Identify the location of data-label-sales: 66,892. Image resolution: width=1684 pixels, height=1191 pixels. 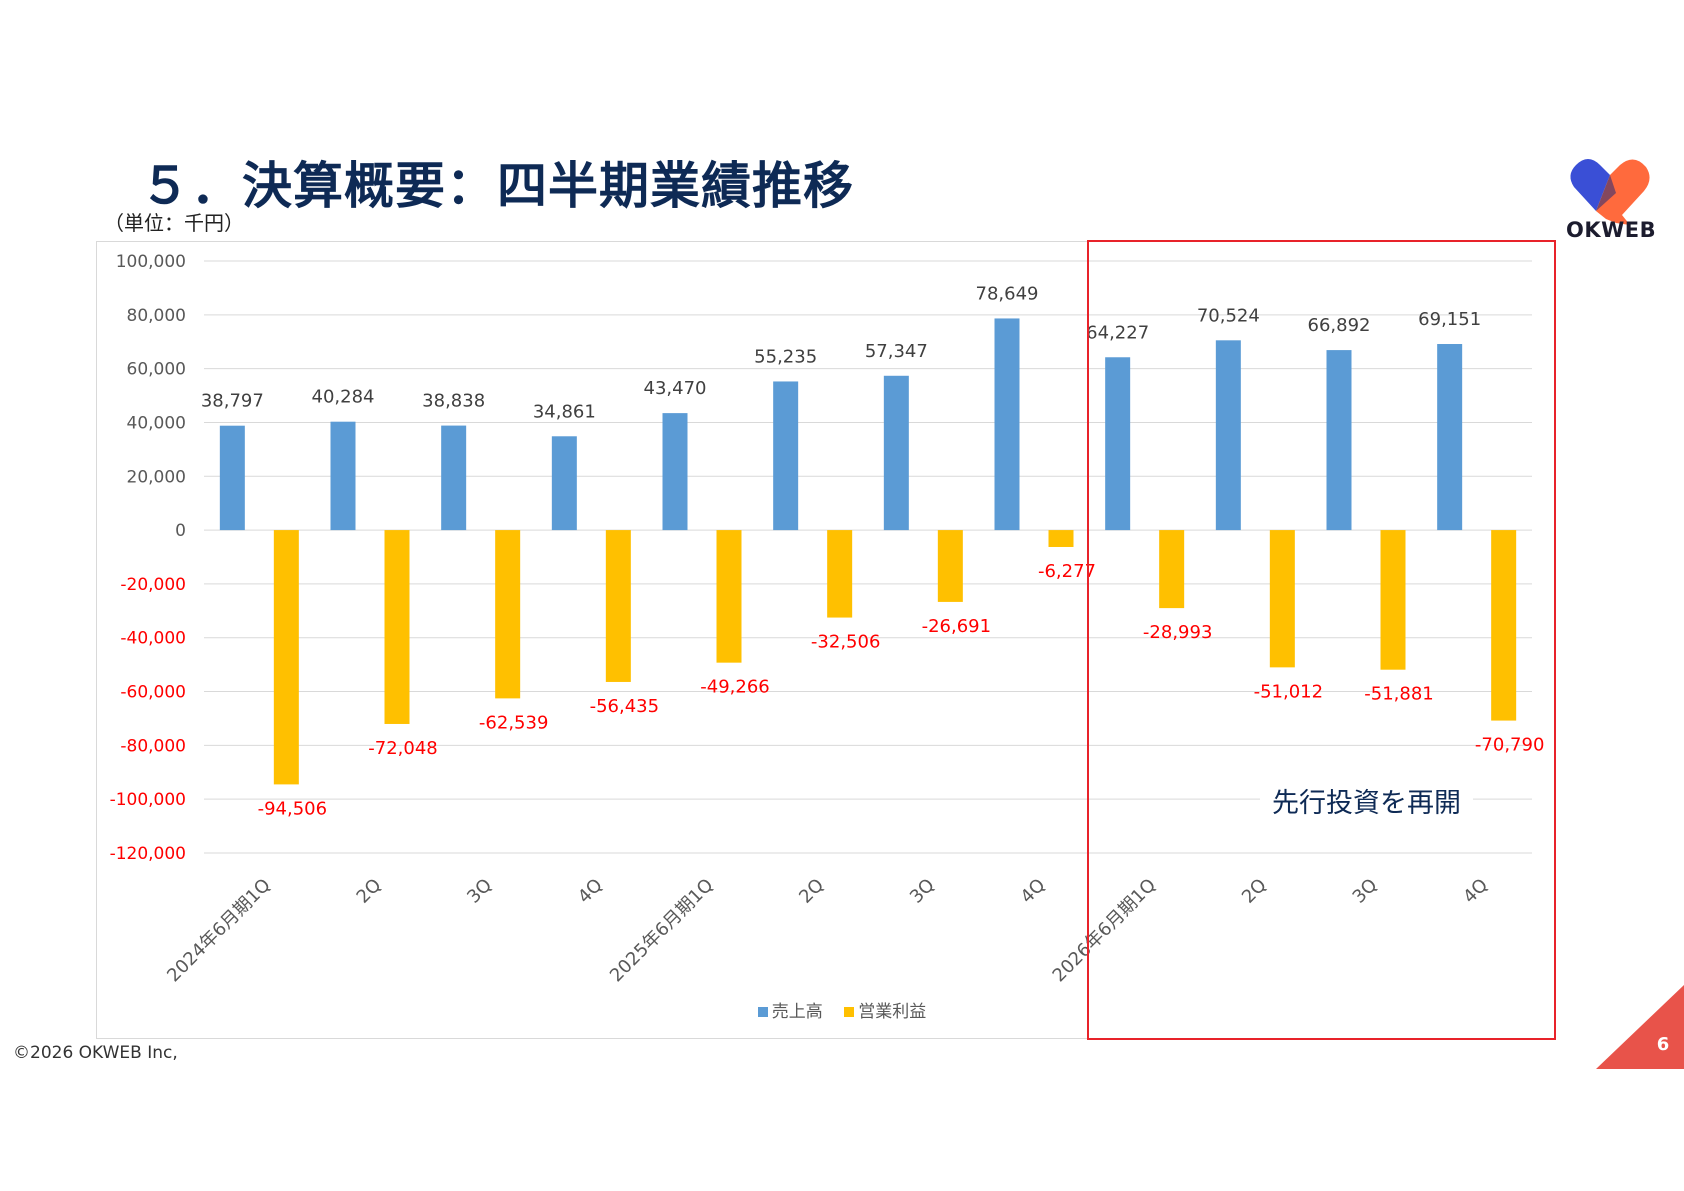
(1339, 325).